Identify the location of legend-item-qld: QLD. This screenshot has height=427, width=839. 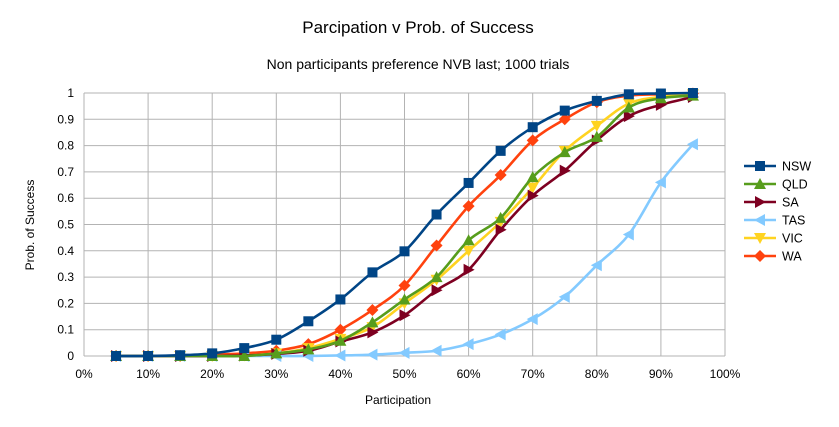
(776, 185).